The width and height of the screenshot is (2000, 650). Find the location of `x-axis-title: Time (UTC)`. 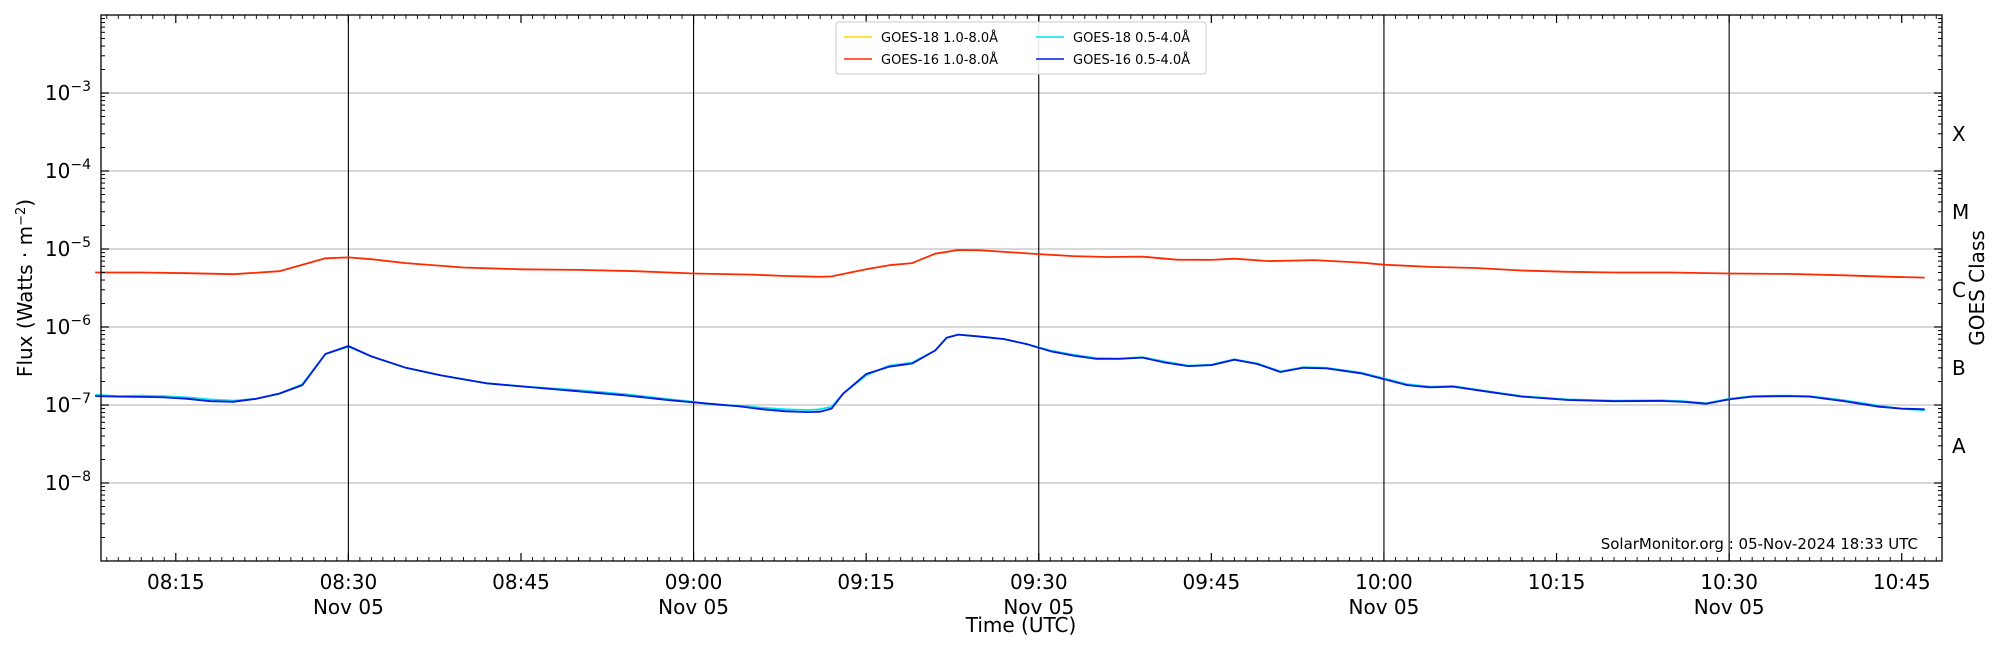

x-axis-title: Time (UTC) is located at coordinates (1021, 625).